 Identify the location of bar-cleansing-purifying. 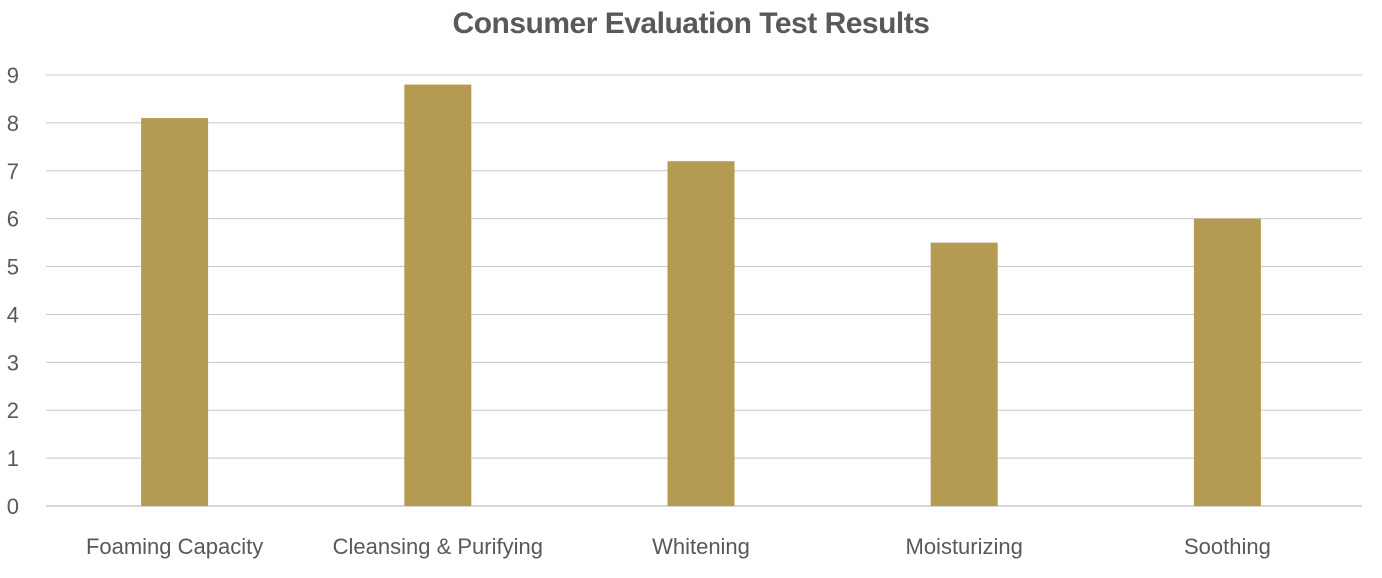
(438, 295).